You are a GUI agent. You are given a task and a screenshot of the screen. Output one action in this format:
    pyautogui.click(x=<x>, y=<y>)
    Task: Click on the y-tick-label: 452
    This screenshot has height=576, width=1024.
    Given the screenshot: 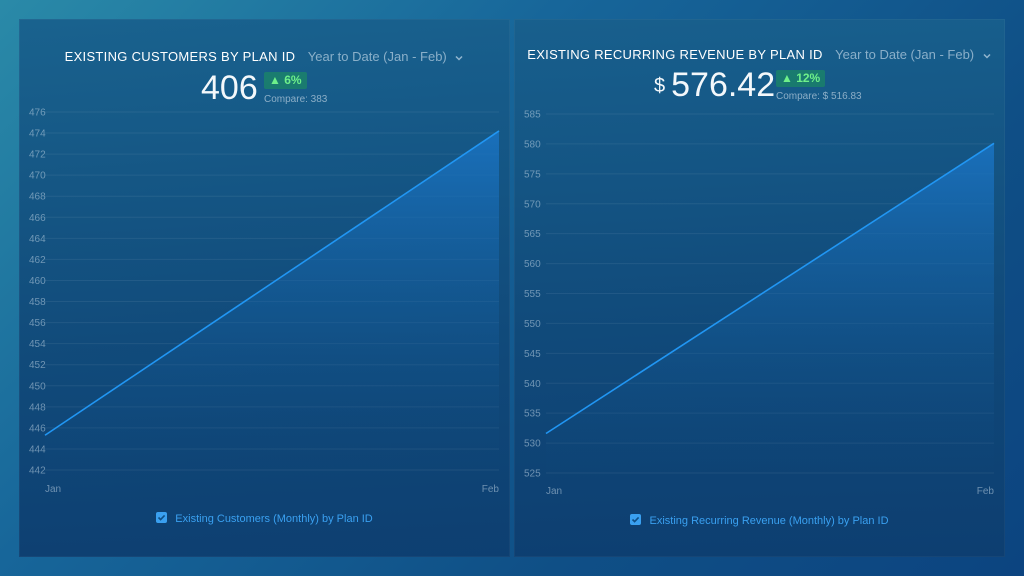 What is the action you would take?
    pyautogui.click(x=37, y=365)
    